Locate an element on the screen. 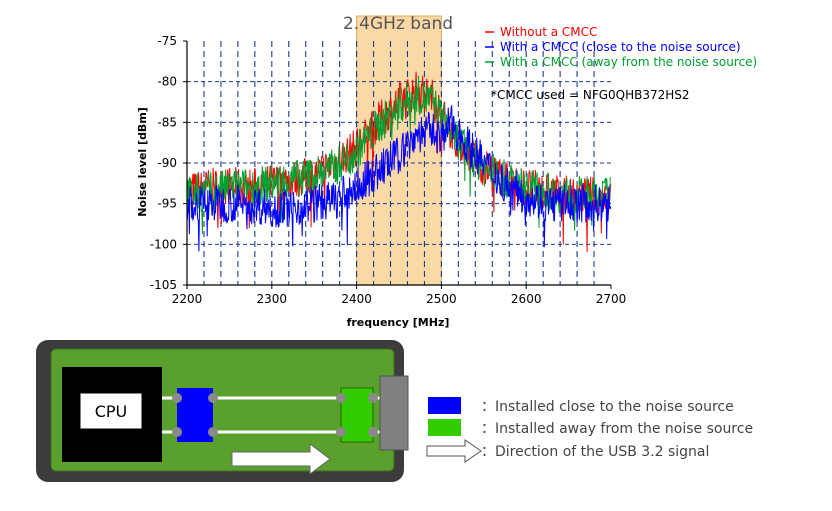 This screenshot has width=832, height=511. x-tick-label: 2700 is located at coordinates (611, 299).